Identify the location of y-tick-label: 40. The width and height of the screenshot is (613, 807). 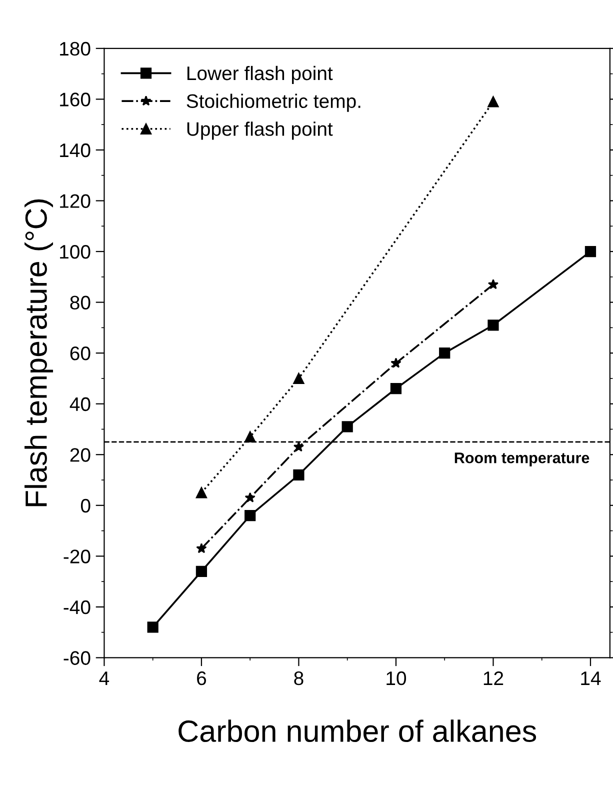
(80, 404).